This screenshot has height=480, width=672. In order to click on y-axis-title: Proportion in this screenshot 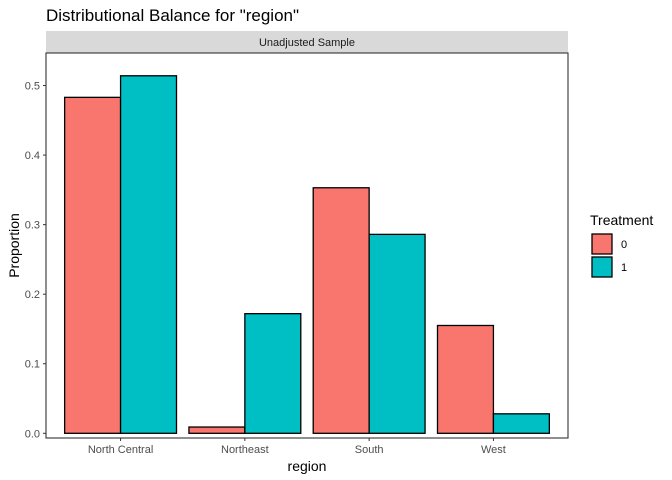, I will do `click(14, 245)`.